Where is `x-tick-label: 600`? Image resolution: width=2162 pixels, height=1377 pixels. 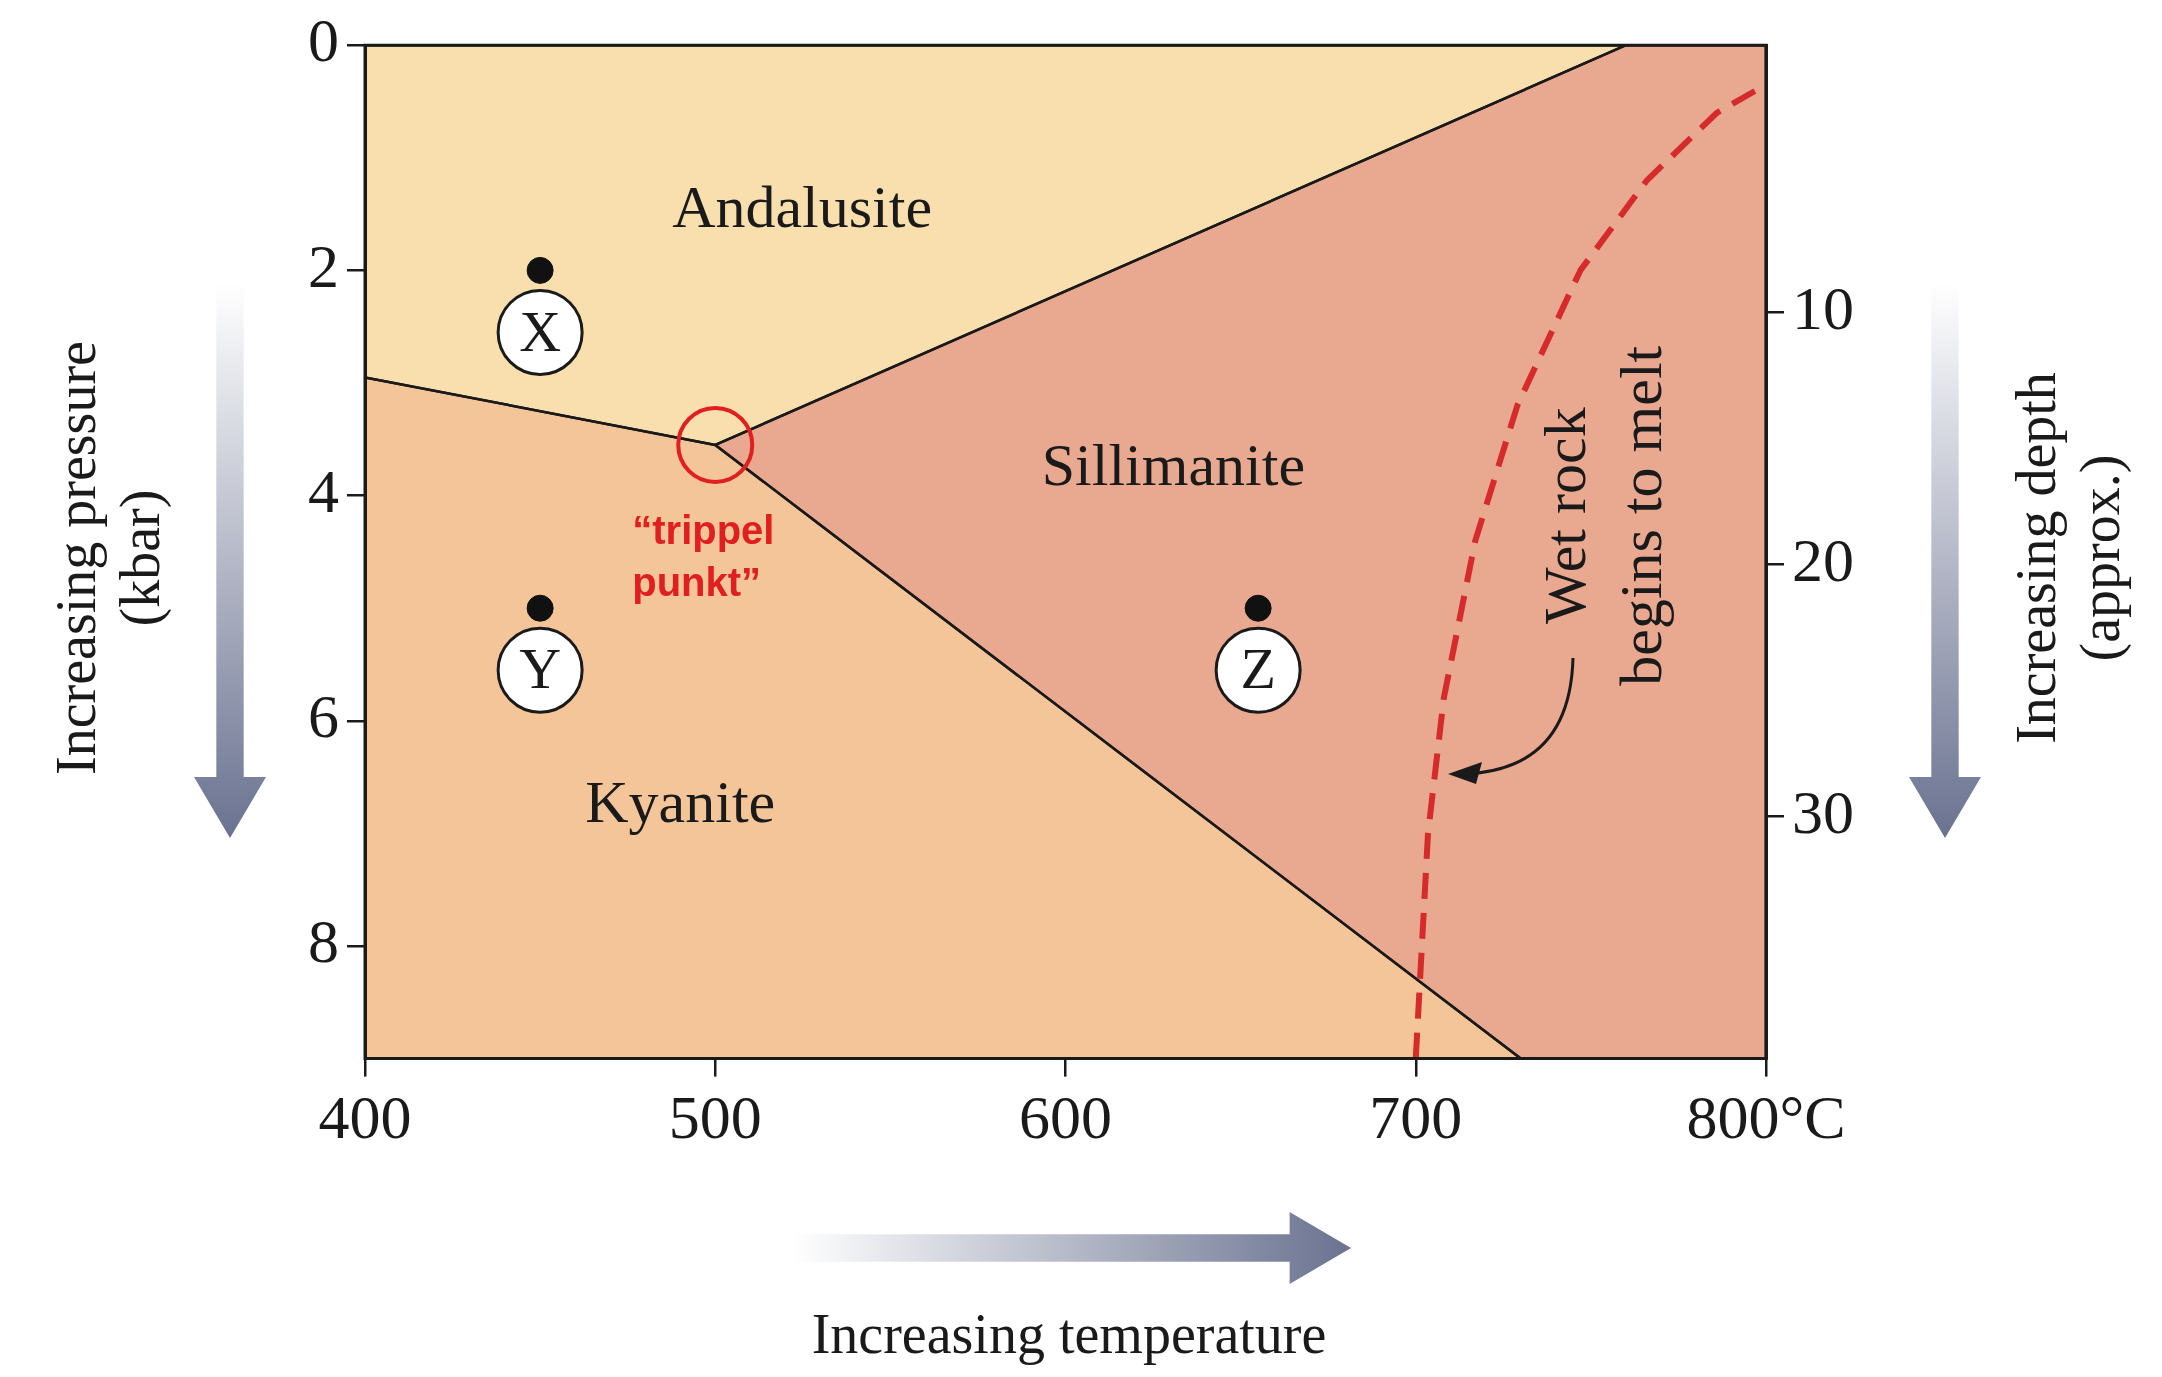
x-tick-label: 600 is located at coordinates (1065, 1117).